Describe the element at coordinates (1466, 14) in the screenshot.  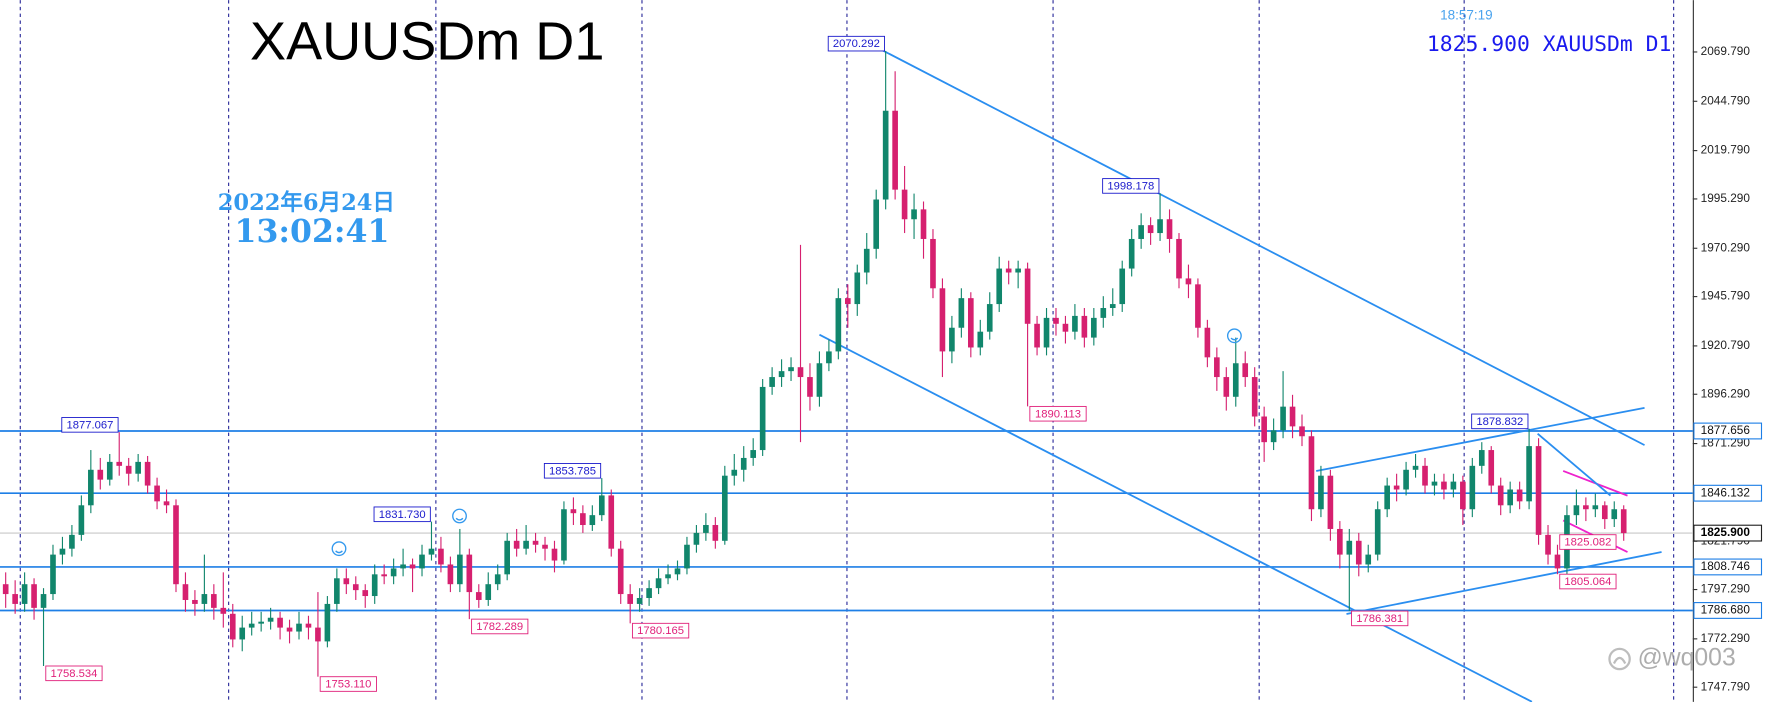
I see `server-time: 18:57:19` at that location.